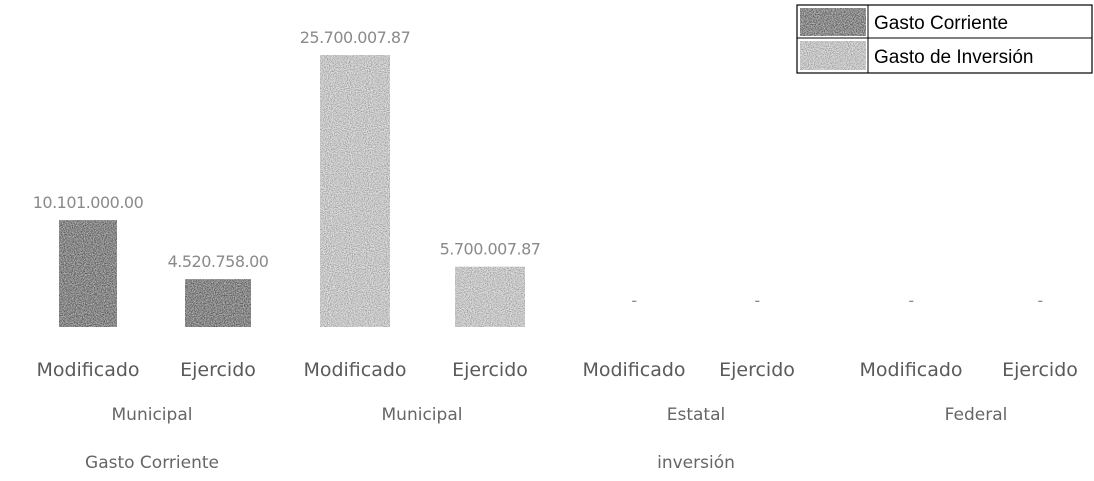  What do you see at coordinates (152, 463) in the screenshot?
I see `group-label: Gasto Corriente` at bounding box center [152, 463].